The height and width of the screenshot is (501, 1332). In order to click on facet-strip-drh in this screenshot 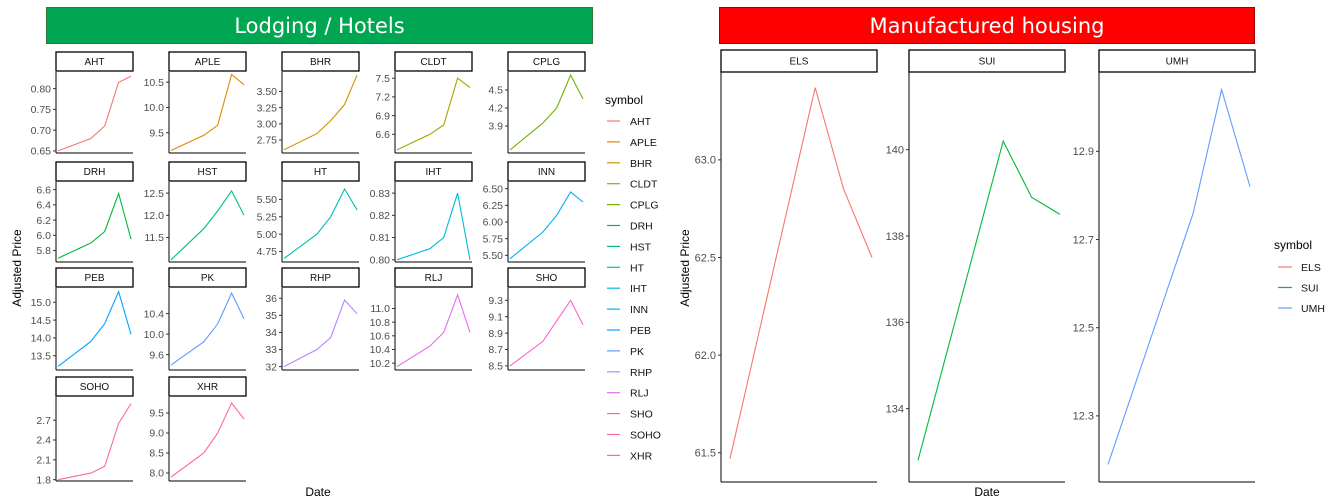, I will do `click(94, 171)`.